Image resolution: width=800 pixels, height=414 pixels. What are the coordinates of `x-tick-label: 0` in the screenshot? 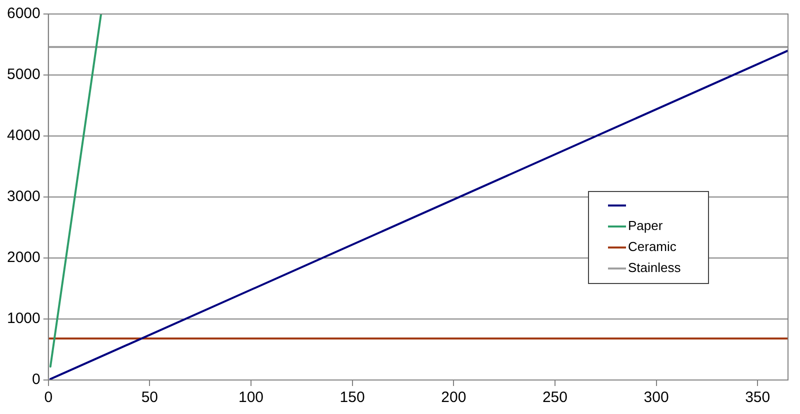 It's located at (48, 397).